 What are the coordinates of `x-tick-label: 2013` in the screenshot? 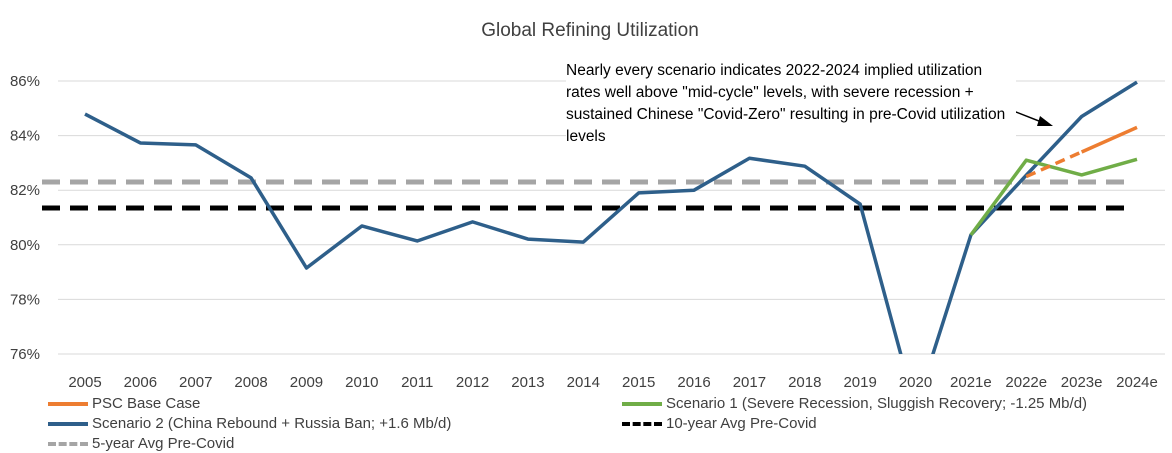 It's located at (527, 382).